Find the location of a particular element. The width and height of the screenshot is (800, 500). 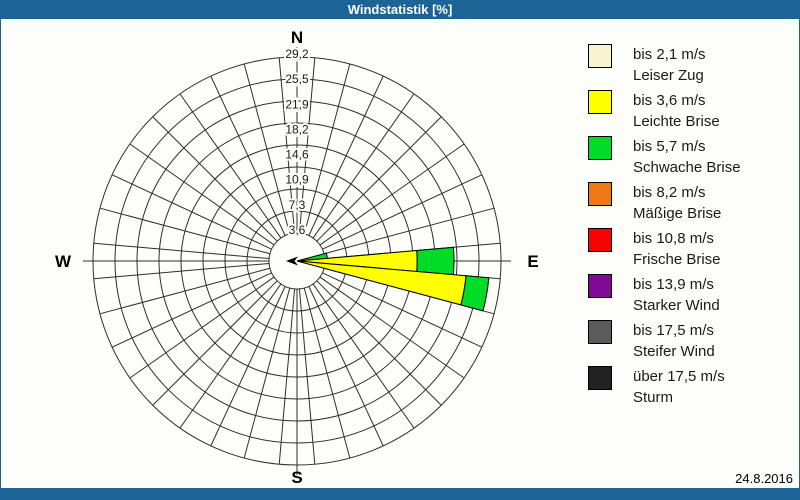

compass-label-n: N is located at coordinates (297, 37).